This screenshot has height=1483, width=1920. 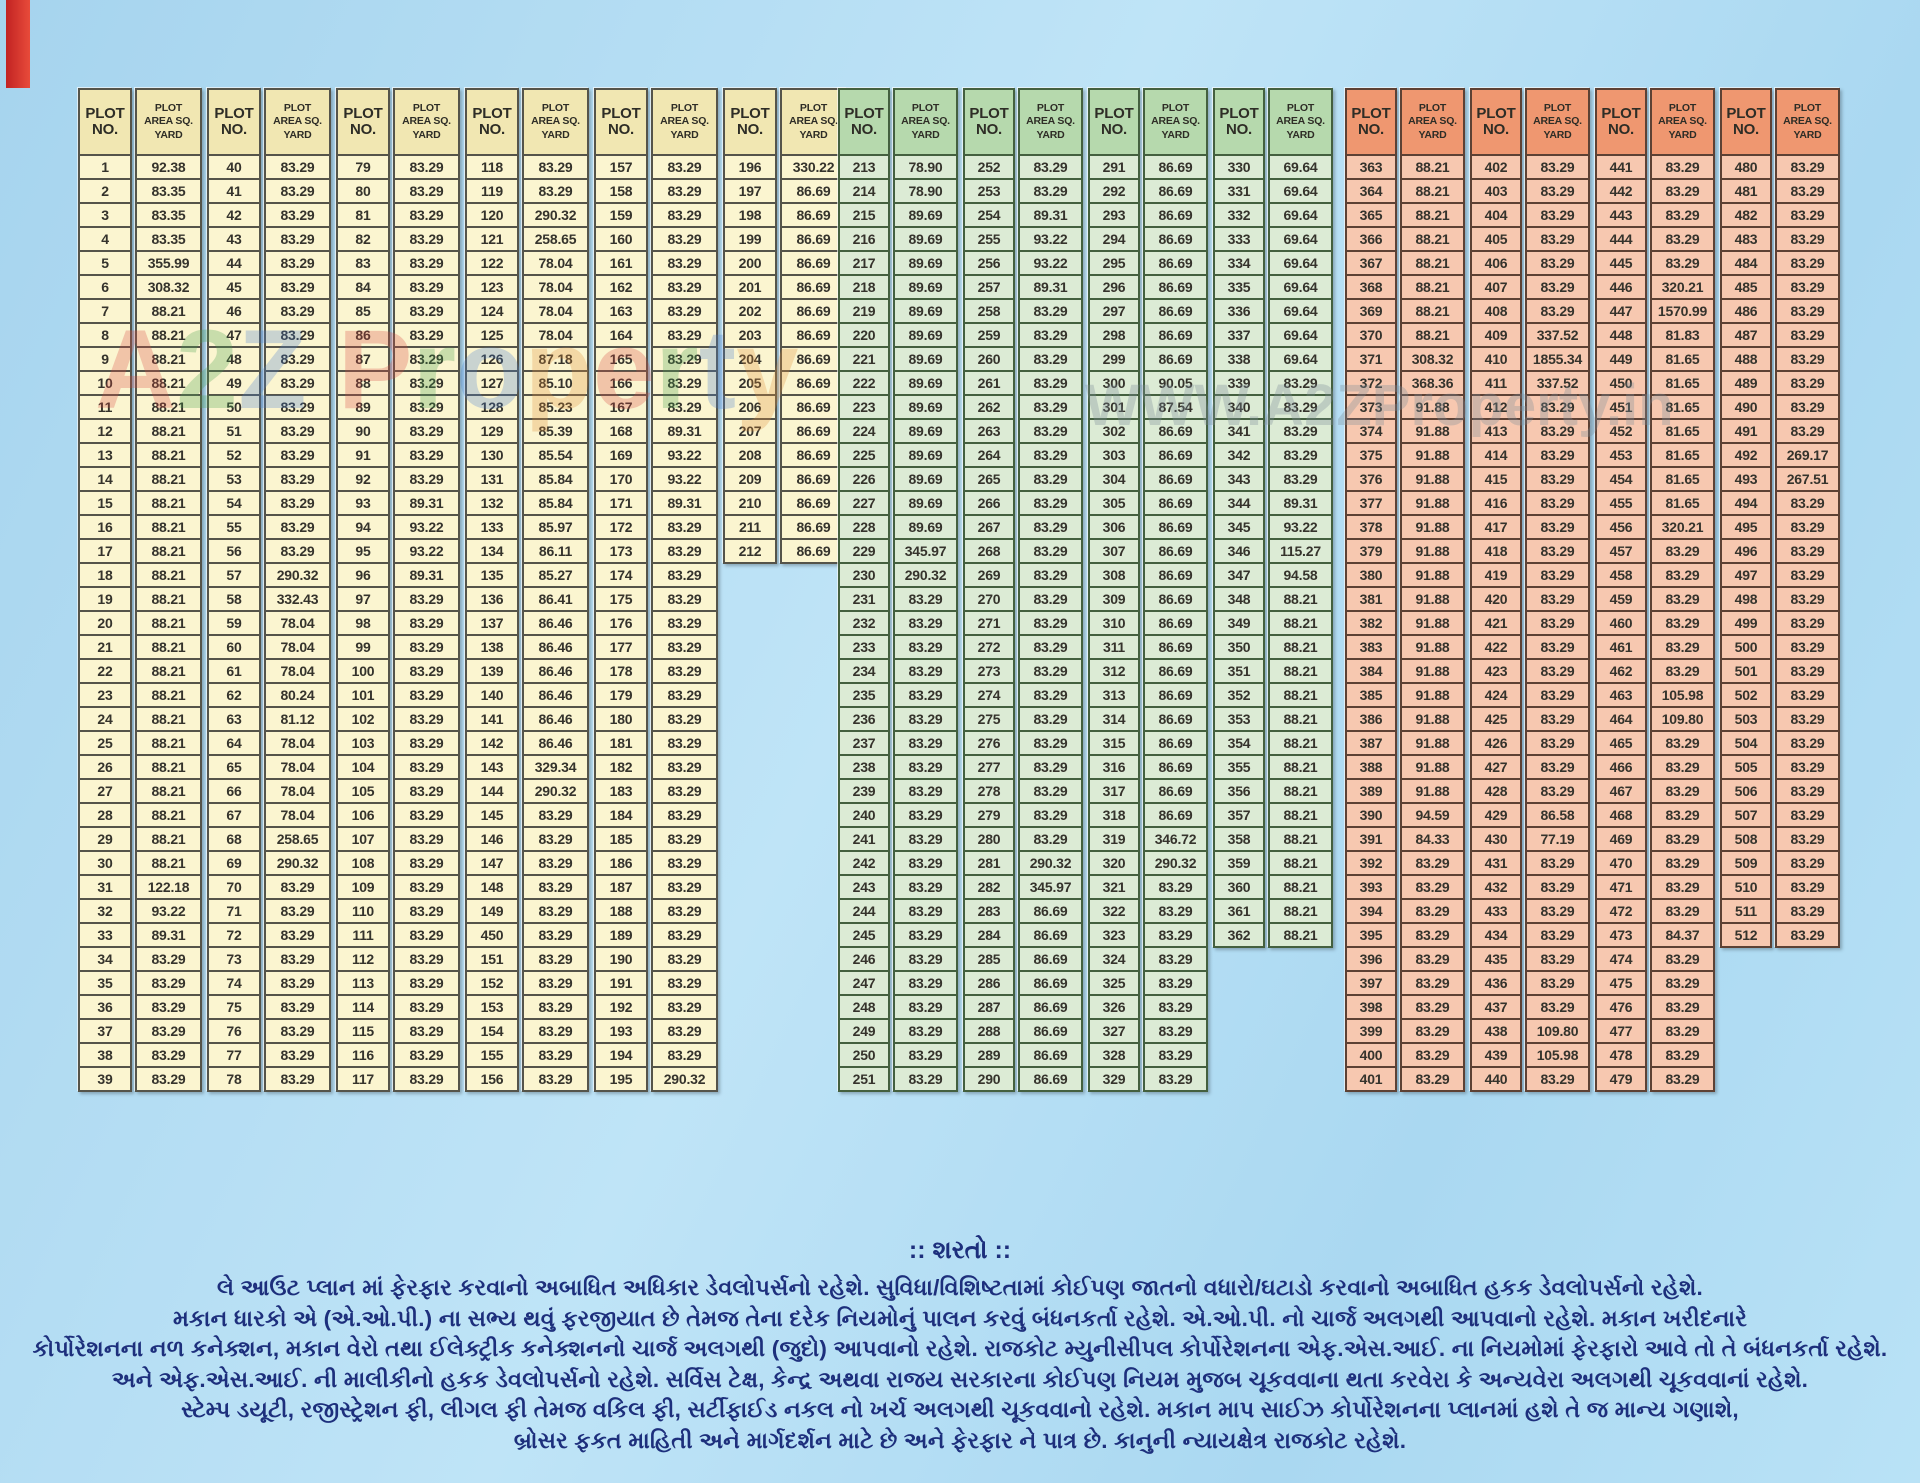 What do you see at coordinates (1114, 1031) in the screenshot?
I see `plot-no-cell: 327` at bounding box center [1114, 1031].